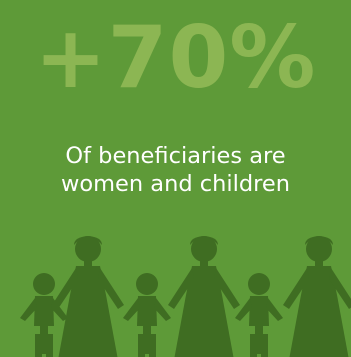 The image size is (351, 357). I want to click on caption-line-1: Of beneficiaries are, so click(175, 156).